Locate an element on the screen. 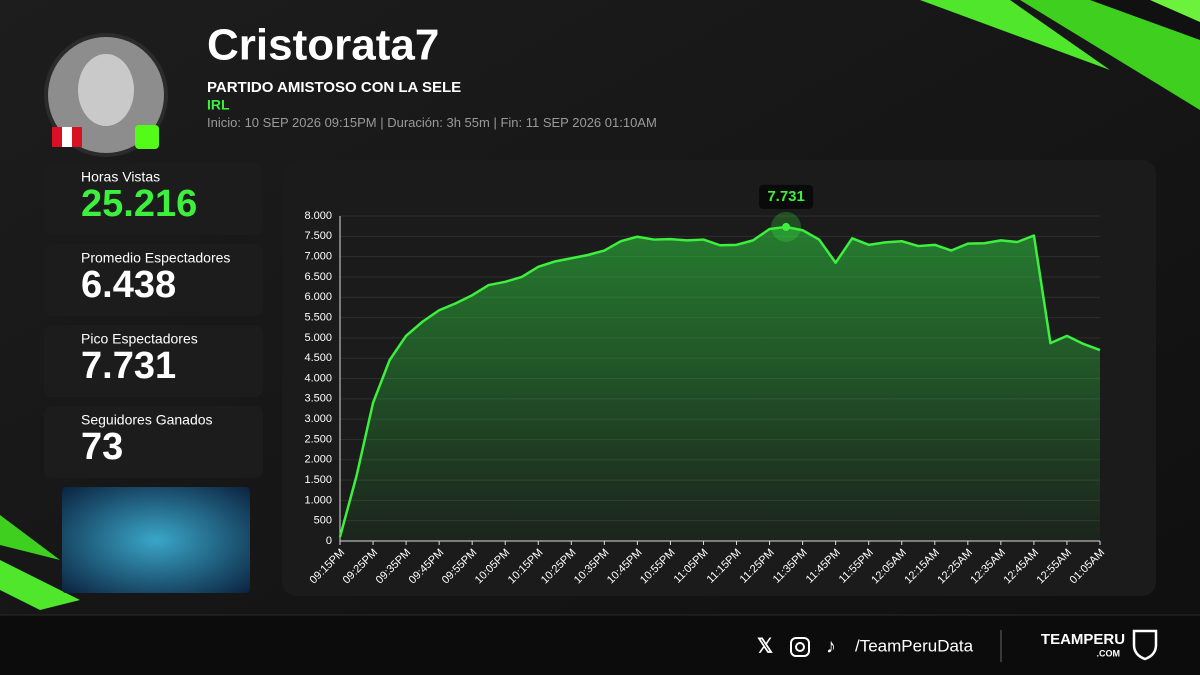 The height and width of the screenshot is (675, 1200). stat-label: Pico Espectadores is located at coordinates (139, 339).